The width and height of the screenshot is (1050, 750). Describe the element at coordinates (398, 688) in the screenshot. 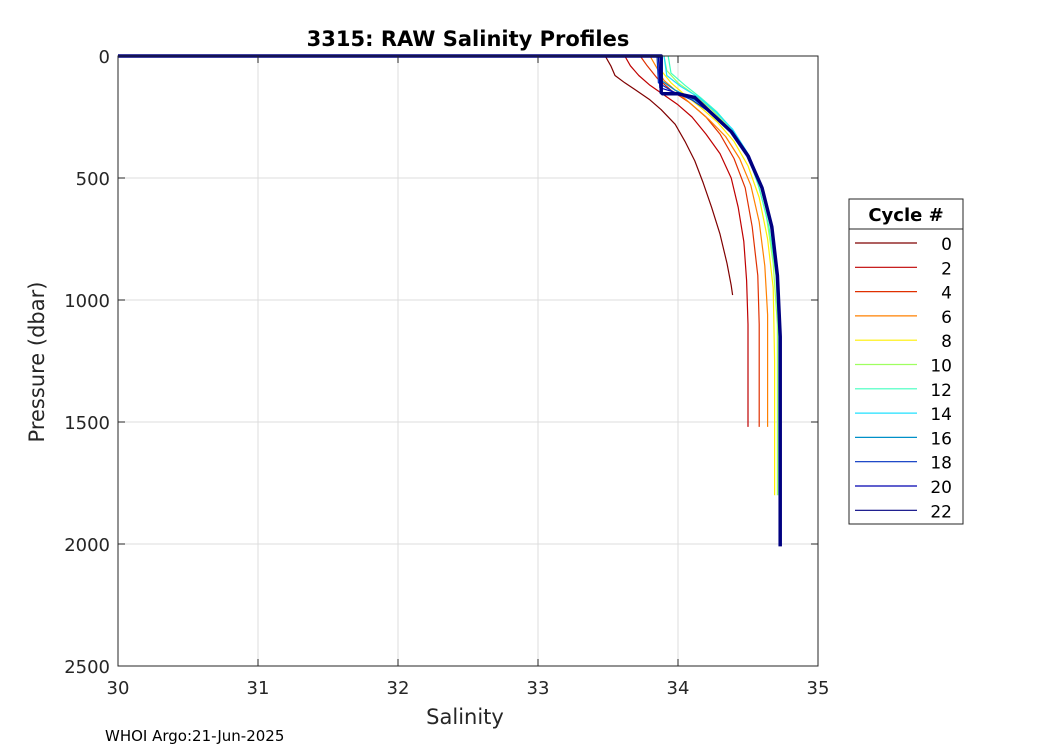

I see `x-tick-label: 32` at that location.